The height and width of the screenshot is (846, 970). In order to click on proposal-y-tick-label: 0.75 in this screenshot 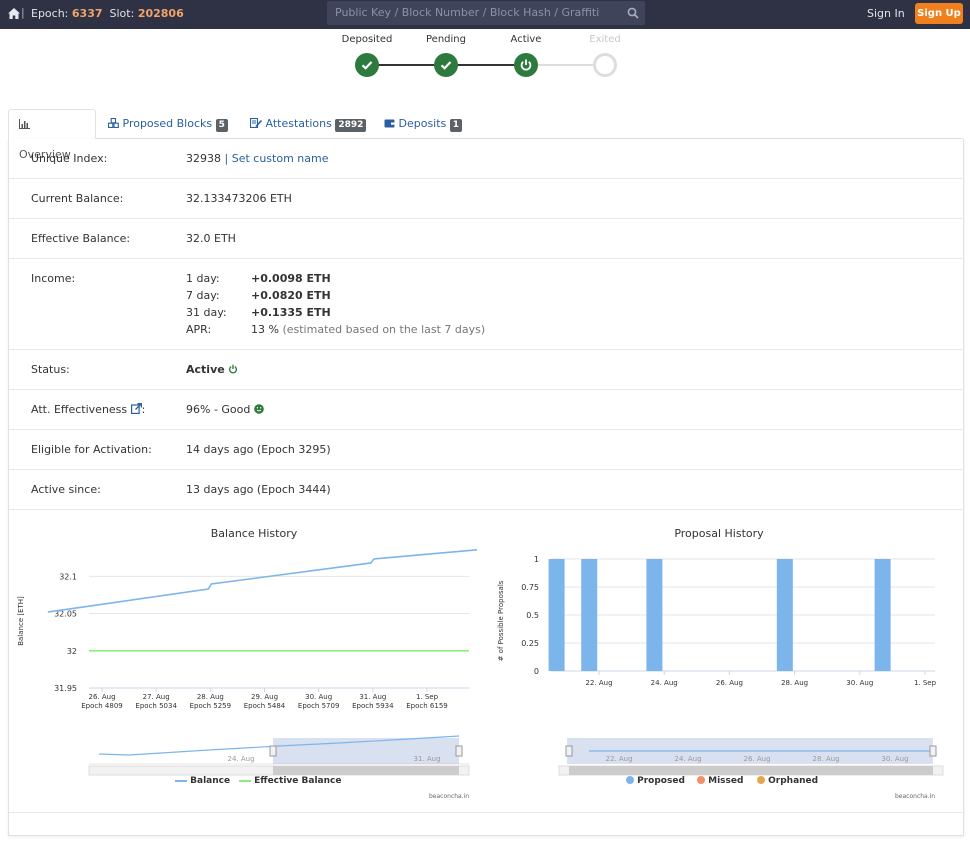, I will do `click(530, 587)`.